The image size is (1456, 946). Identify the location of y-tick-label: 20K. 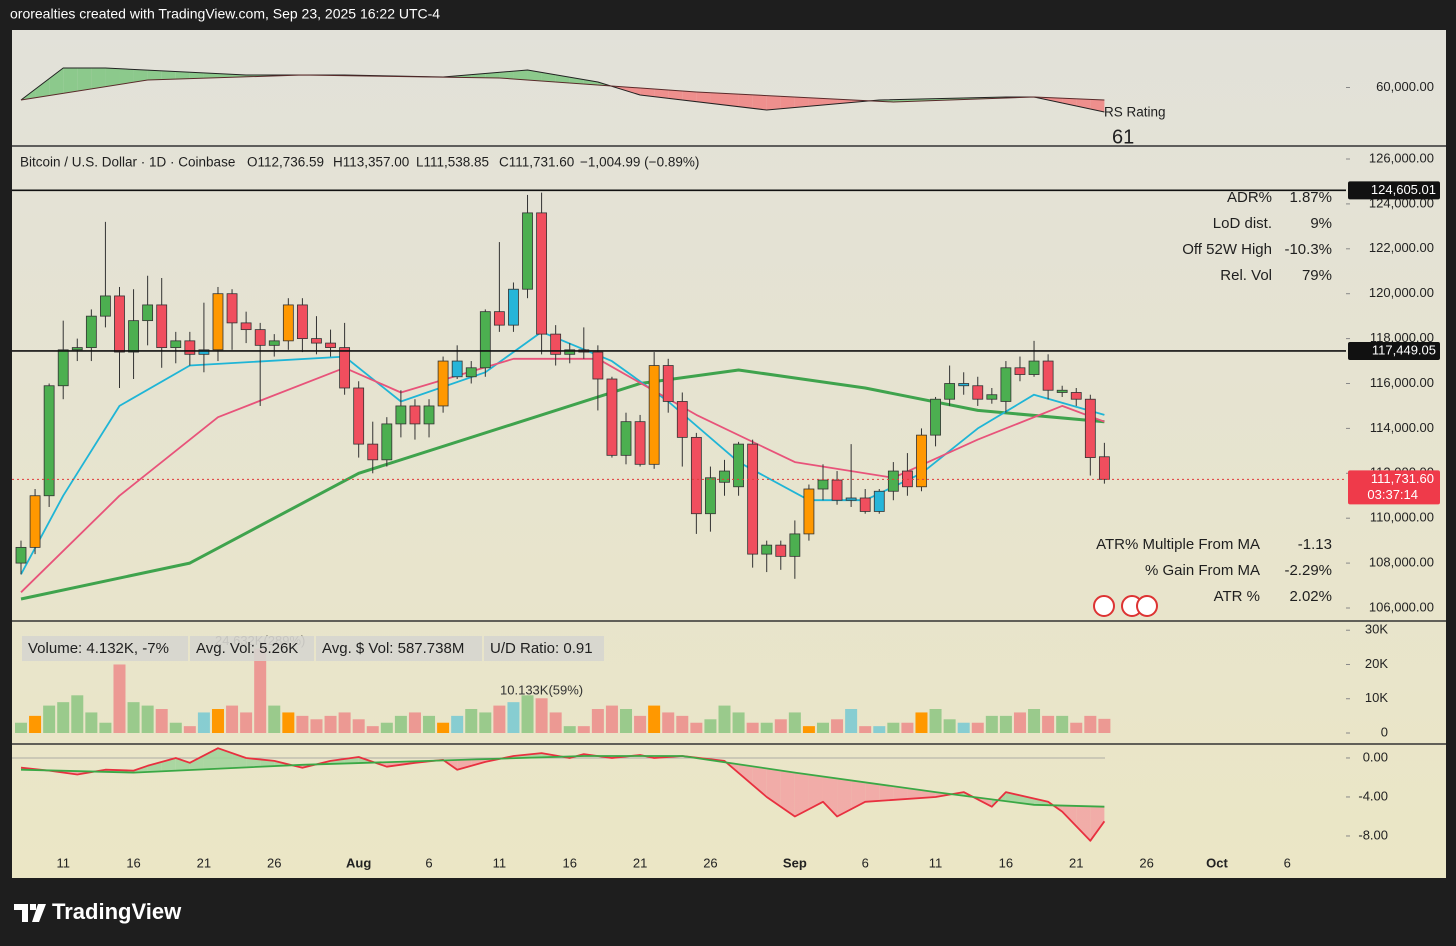
(1376, 663).